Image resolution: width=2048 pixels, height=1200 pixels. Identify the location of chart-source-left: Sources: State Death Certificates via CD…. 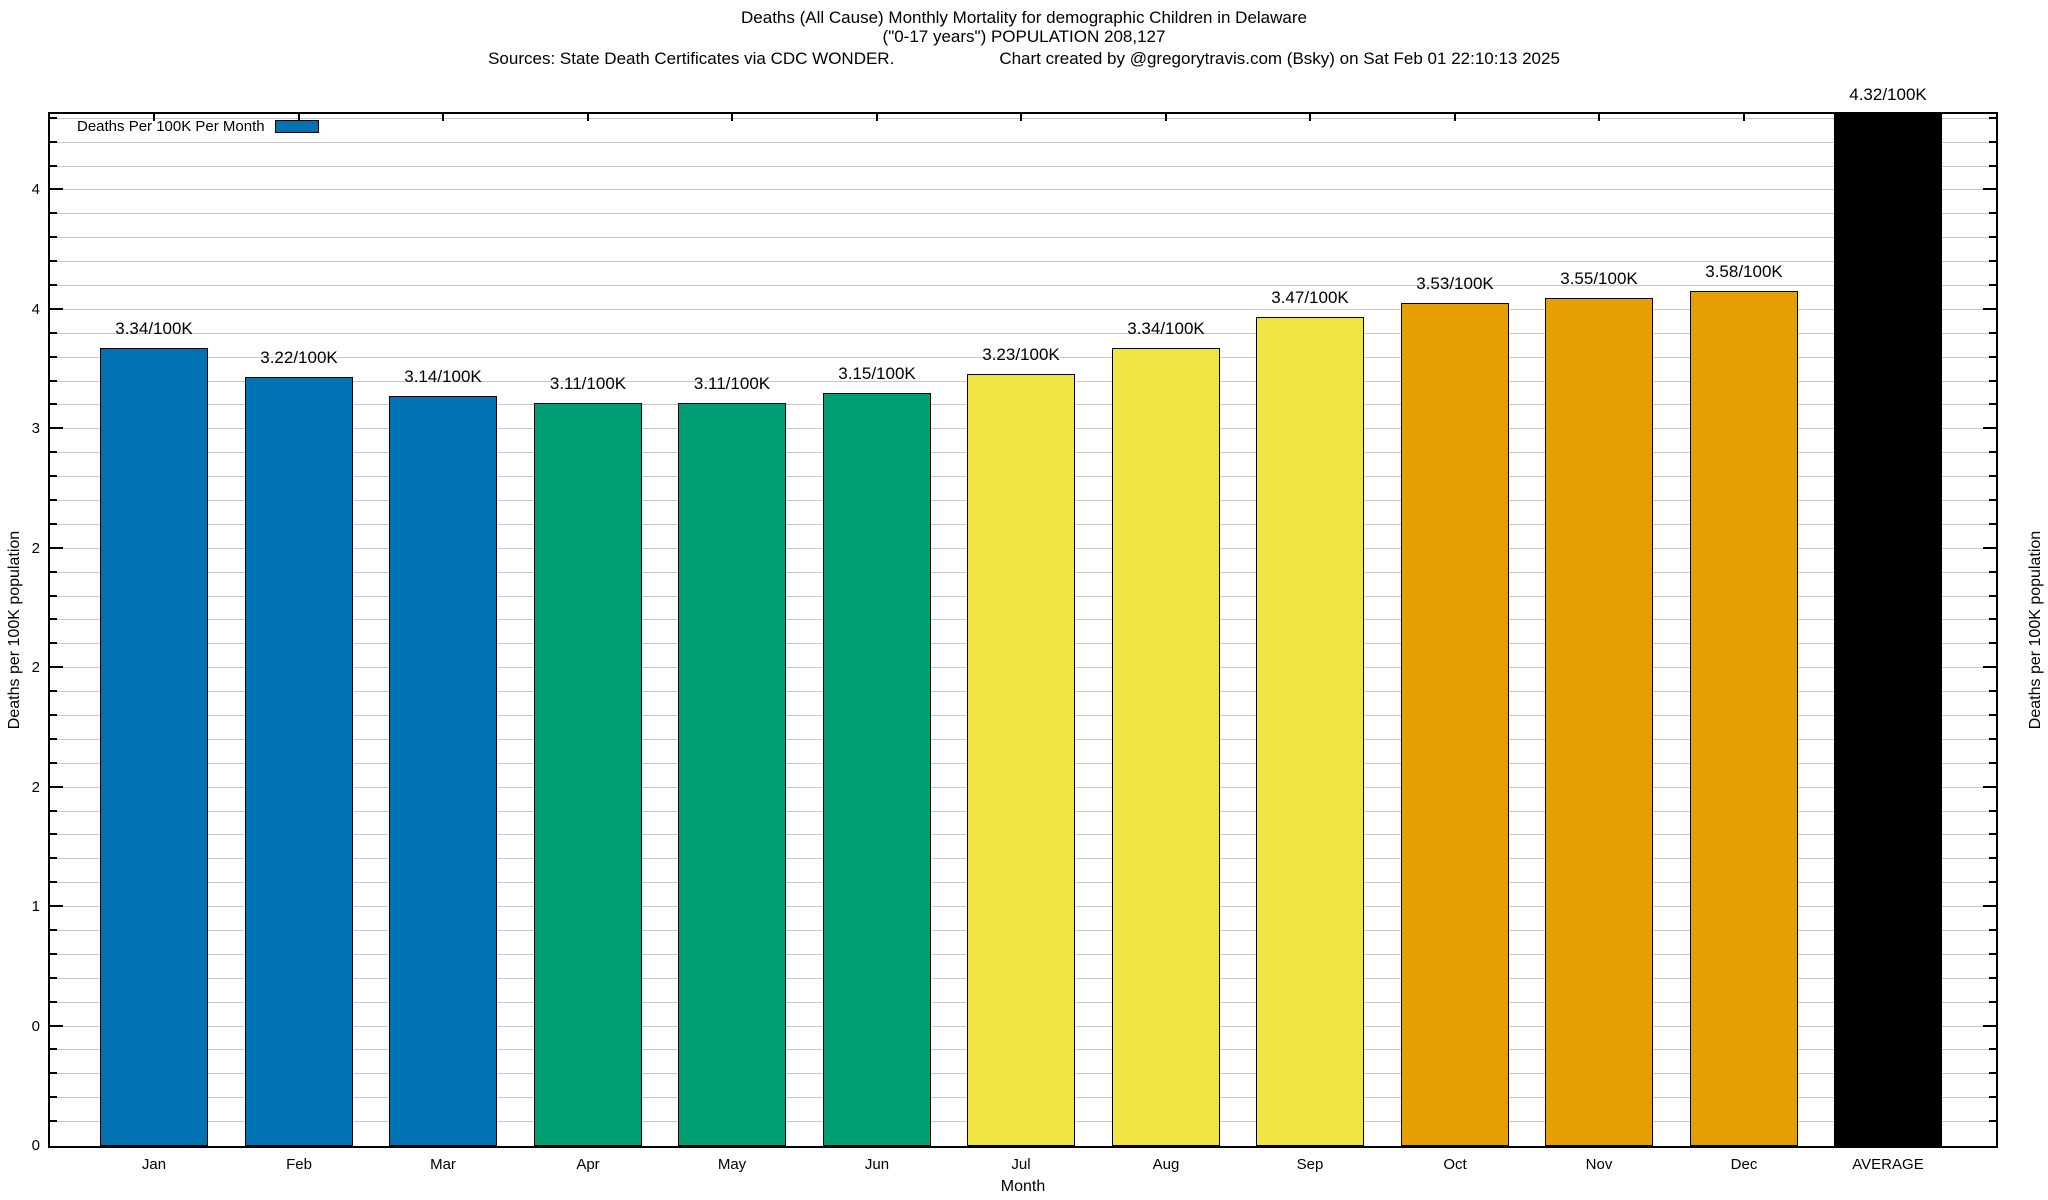
(691, 58).